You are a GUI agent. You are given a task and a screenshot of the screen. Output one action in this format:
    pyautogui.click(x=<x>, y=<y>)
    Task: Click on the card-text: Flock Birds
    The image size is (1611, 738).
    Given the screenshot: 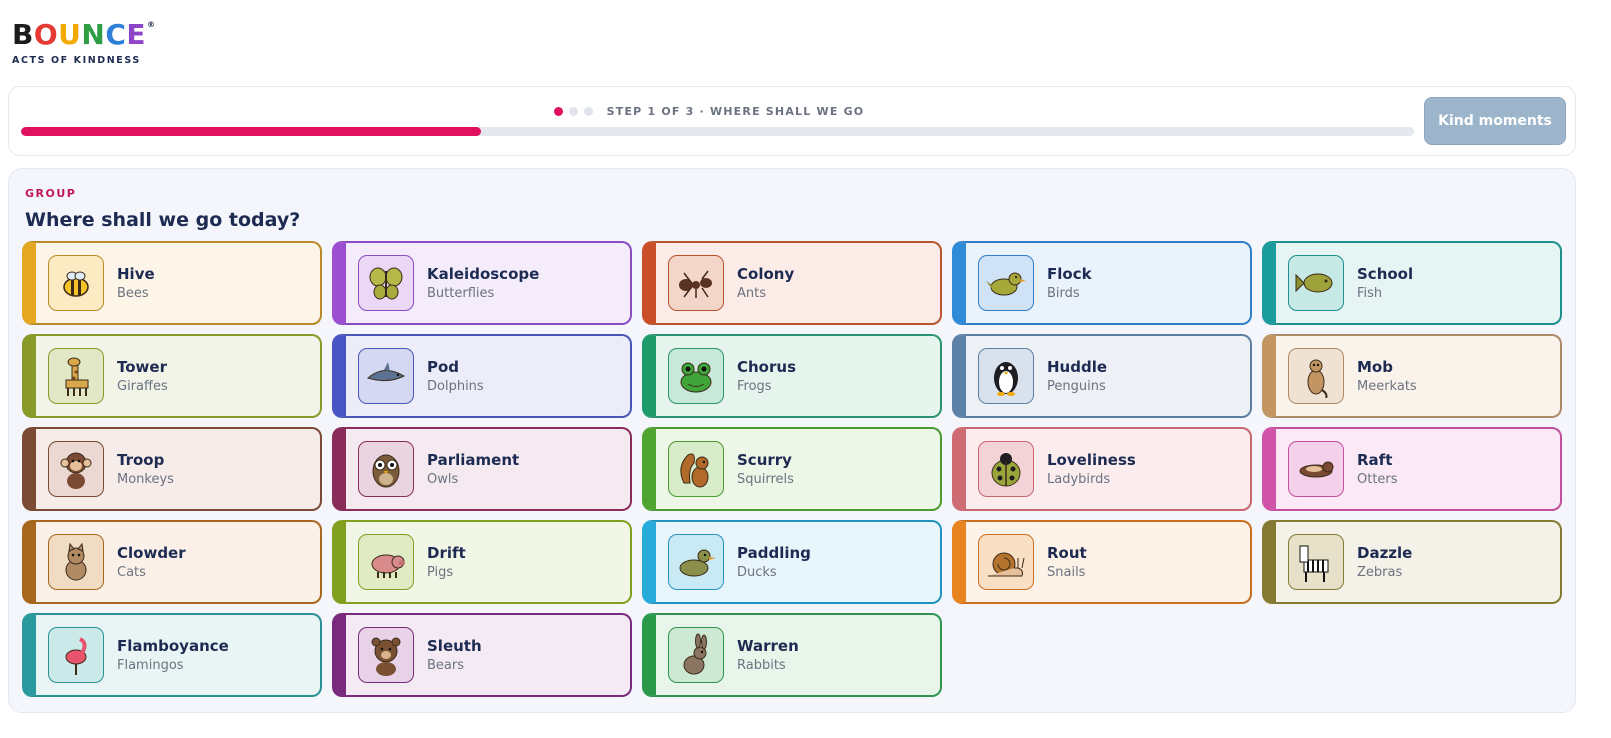 What is the action you would take?
    pyautogui.click(x=1069, y=283)
    